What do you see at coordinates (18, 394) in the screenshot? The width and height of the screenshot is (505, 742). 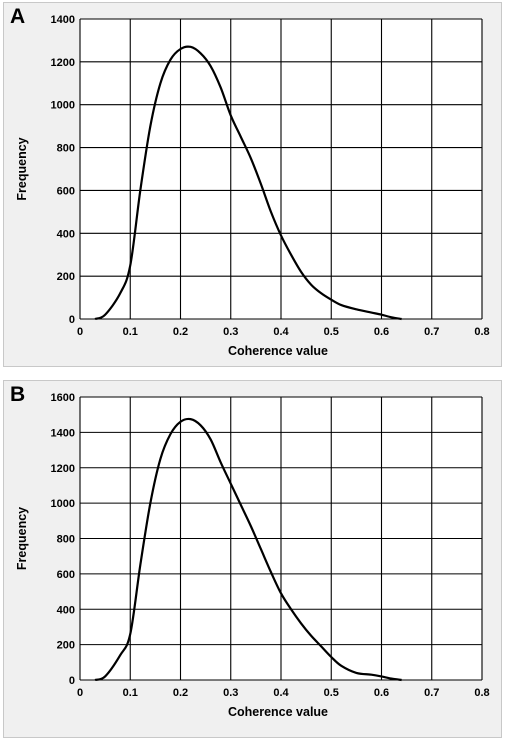 I see `panel-label: B` at bounding box center [18, 394].